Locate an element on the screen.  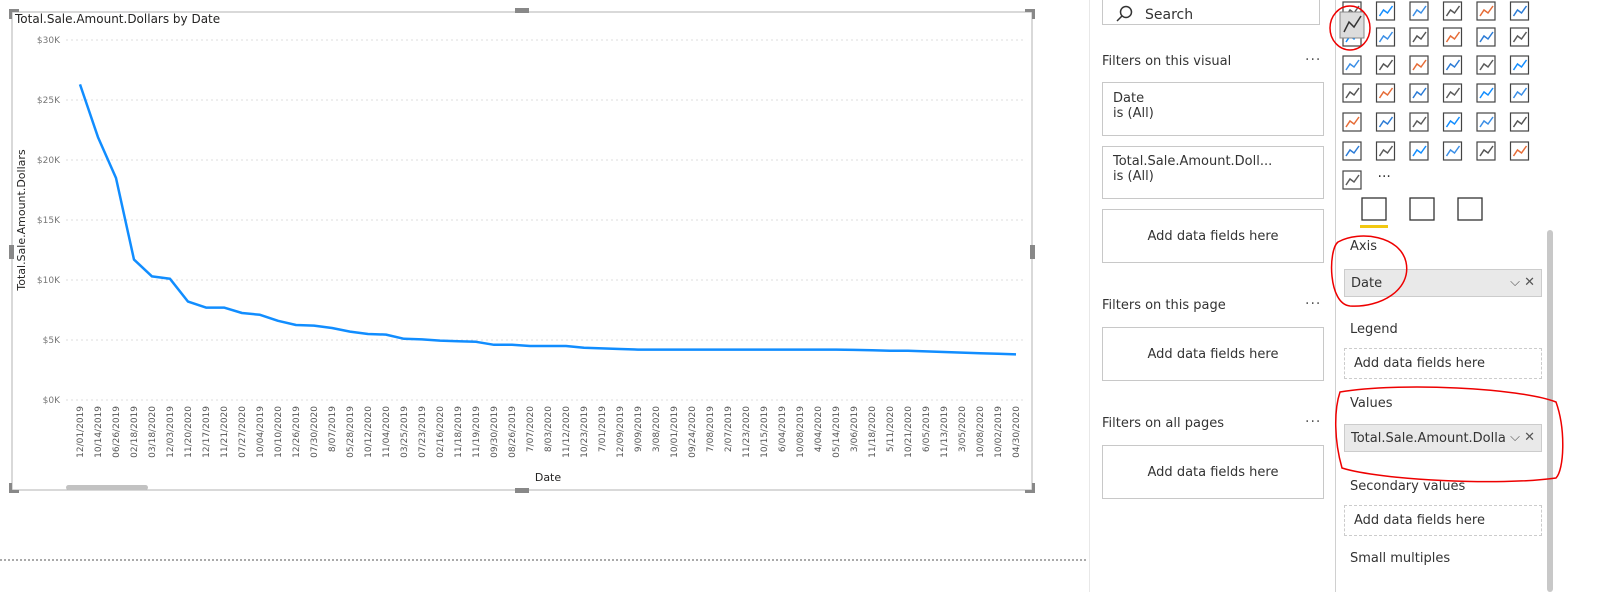
x-tick-label: 7/07/2020 is located at coordinates (531, 429).